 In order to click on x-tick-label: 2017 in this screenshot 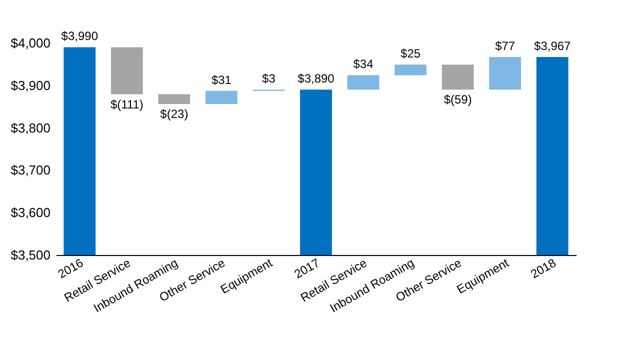, I will do `click(307, 269)`.